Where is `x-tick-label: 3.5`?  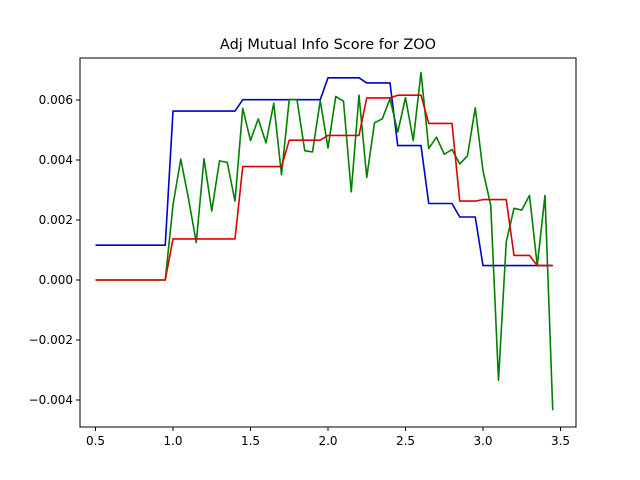 x-tick-label: 3.5 is located at coordinates (560, 441).